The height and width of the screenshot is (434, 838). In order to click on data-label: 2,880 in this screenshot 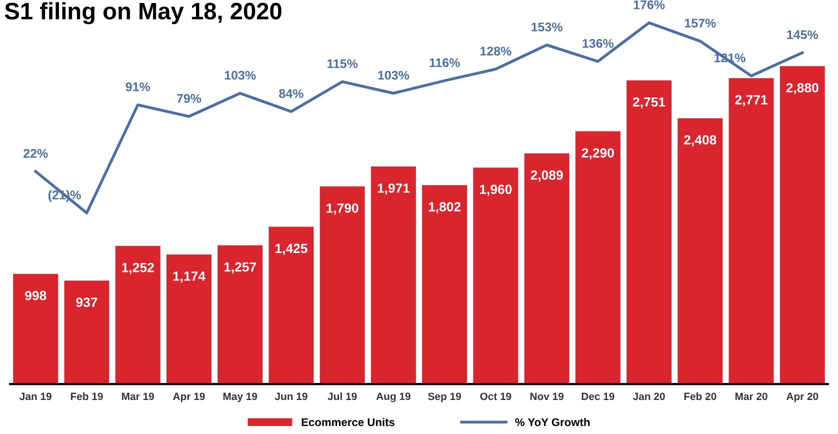, I will do `click(802, 88)`.